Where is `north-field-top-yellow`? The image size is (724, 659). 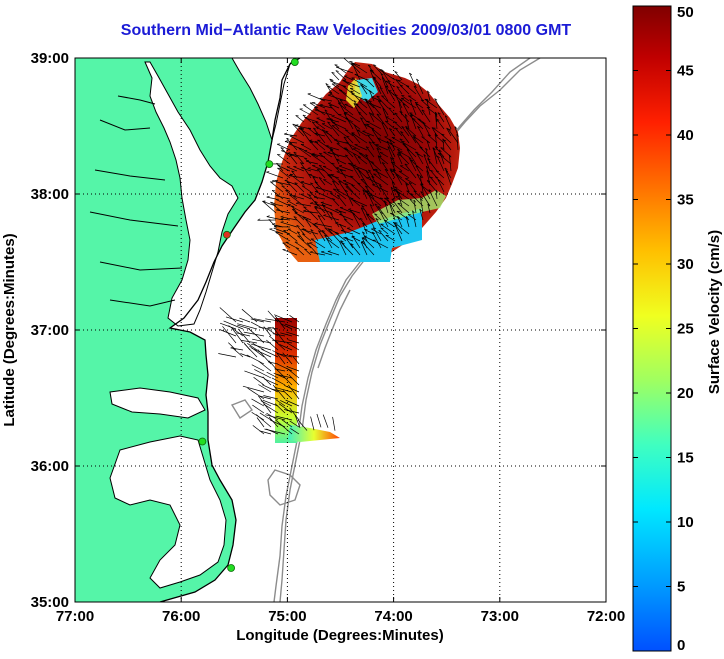
north-field-top-yellow is located at coordinates (354, 93).